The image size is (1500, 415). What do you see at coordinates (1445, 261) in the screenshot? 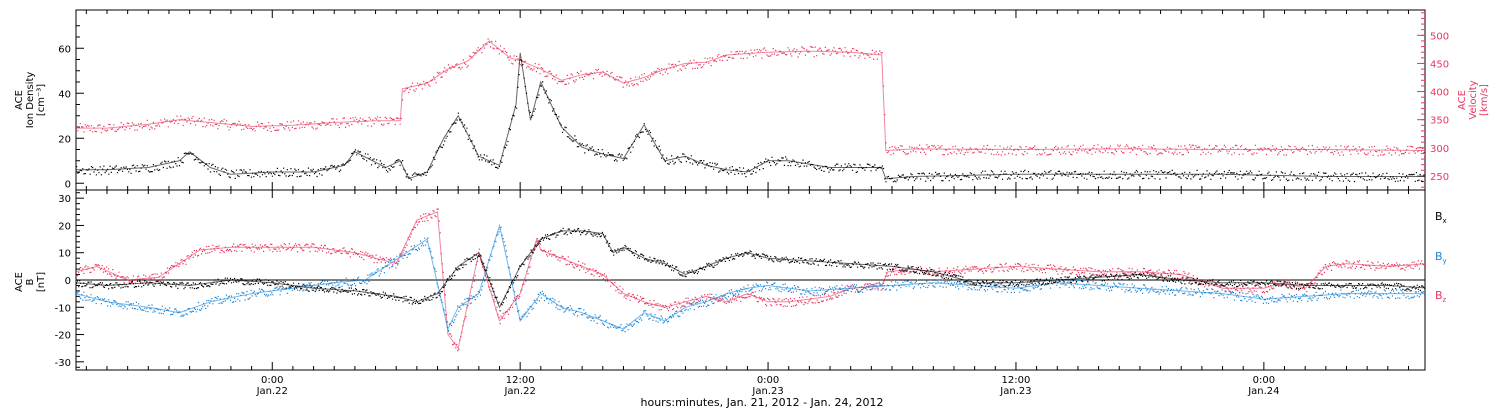
I see `legend-sub: y` at bounding box center [1445, 261].